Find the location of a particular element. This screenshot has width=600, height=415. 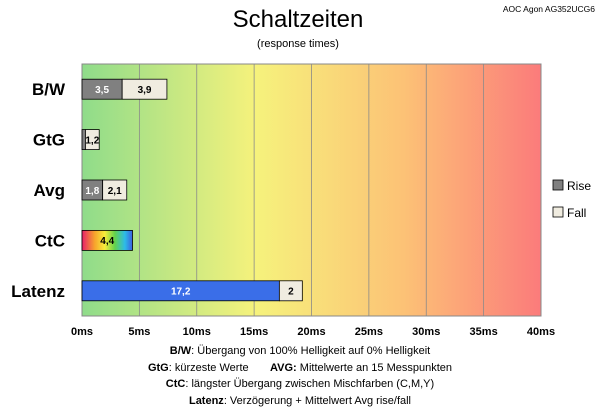

note-latenz-text: : Verzögerung + Mittelwert Avg rise/fall is located at coordinates (317, 400).